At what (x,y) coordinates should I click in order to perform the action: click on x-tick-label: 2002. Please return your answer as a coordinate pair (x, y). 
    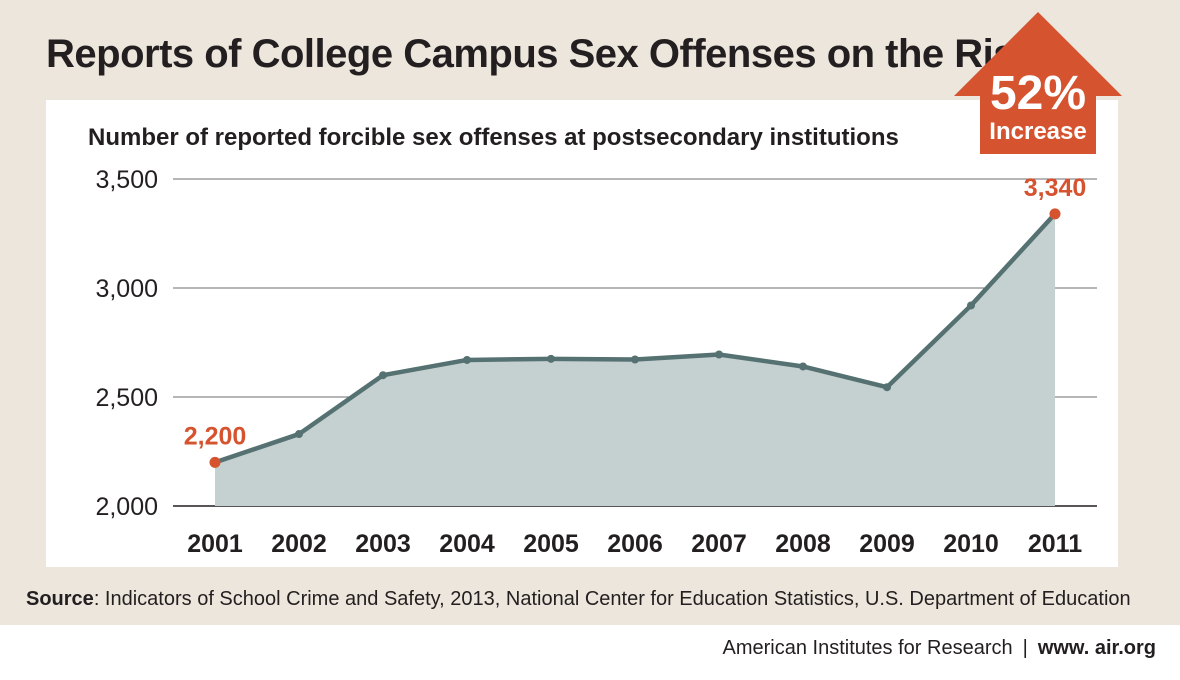
    Looking at the image, I should click on (299, 544).